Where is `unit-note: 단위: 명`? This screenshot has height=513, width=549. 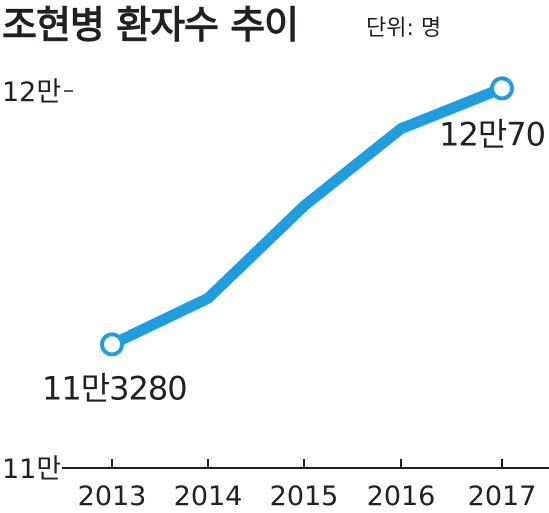
unit-note: 단위: 명 is located at coordinates (404, 28).